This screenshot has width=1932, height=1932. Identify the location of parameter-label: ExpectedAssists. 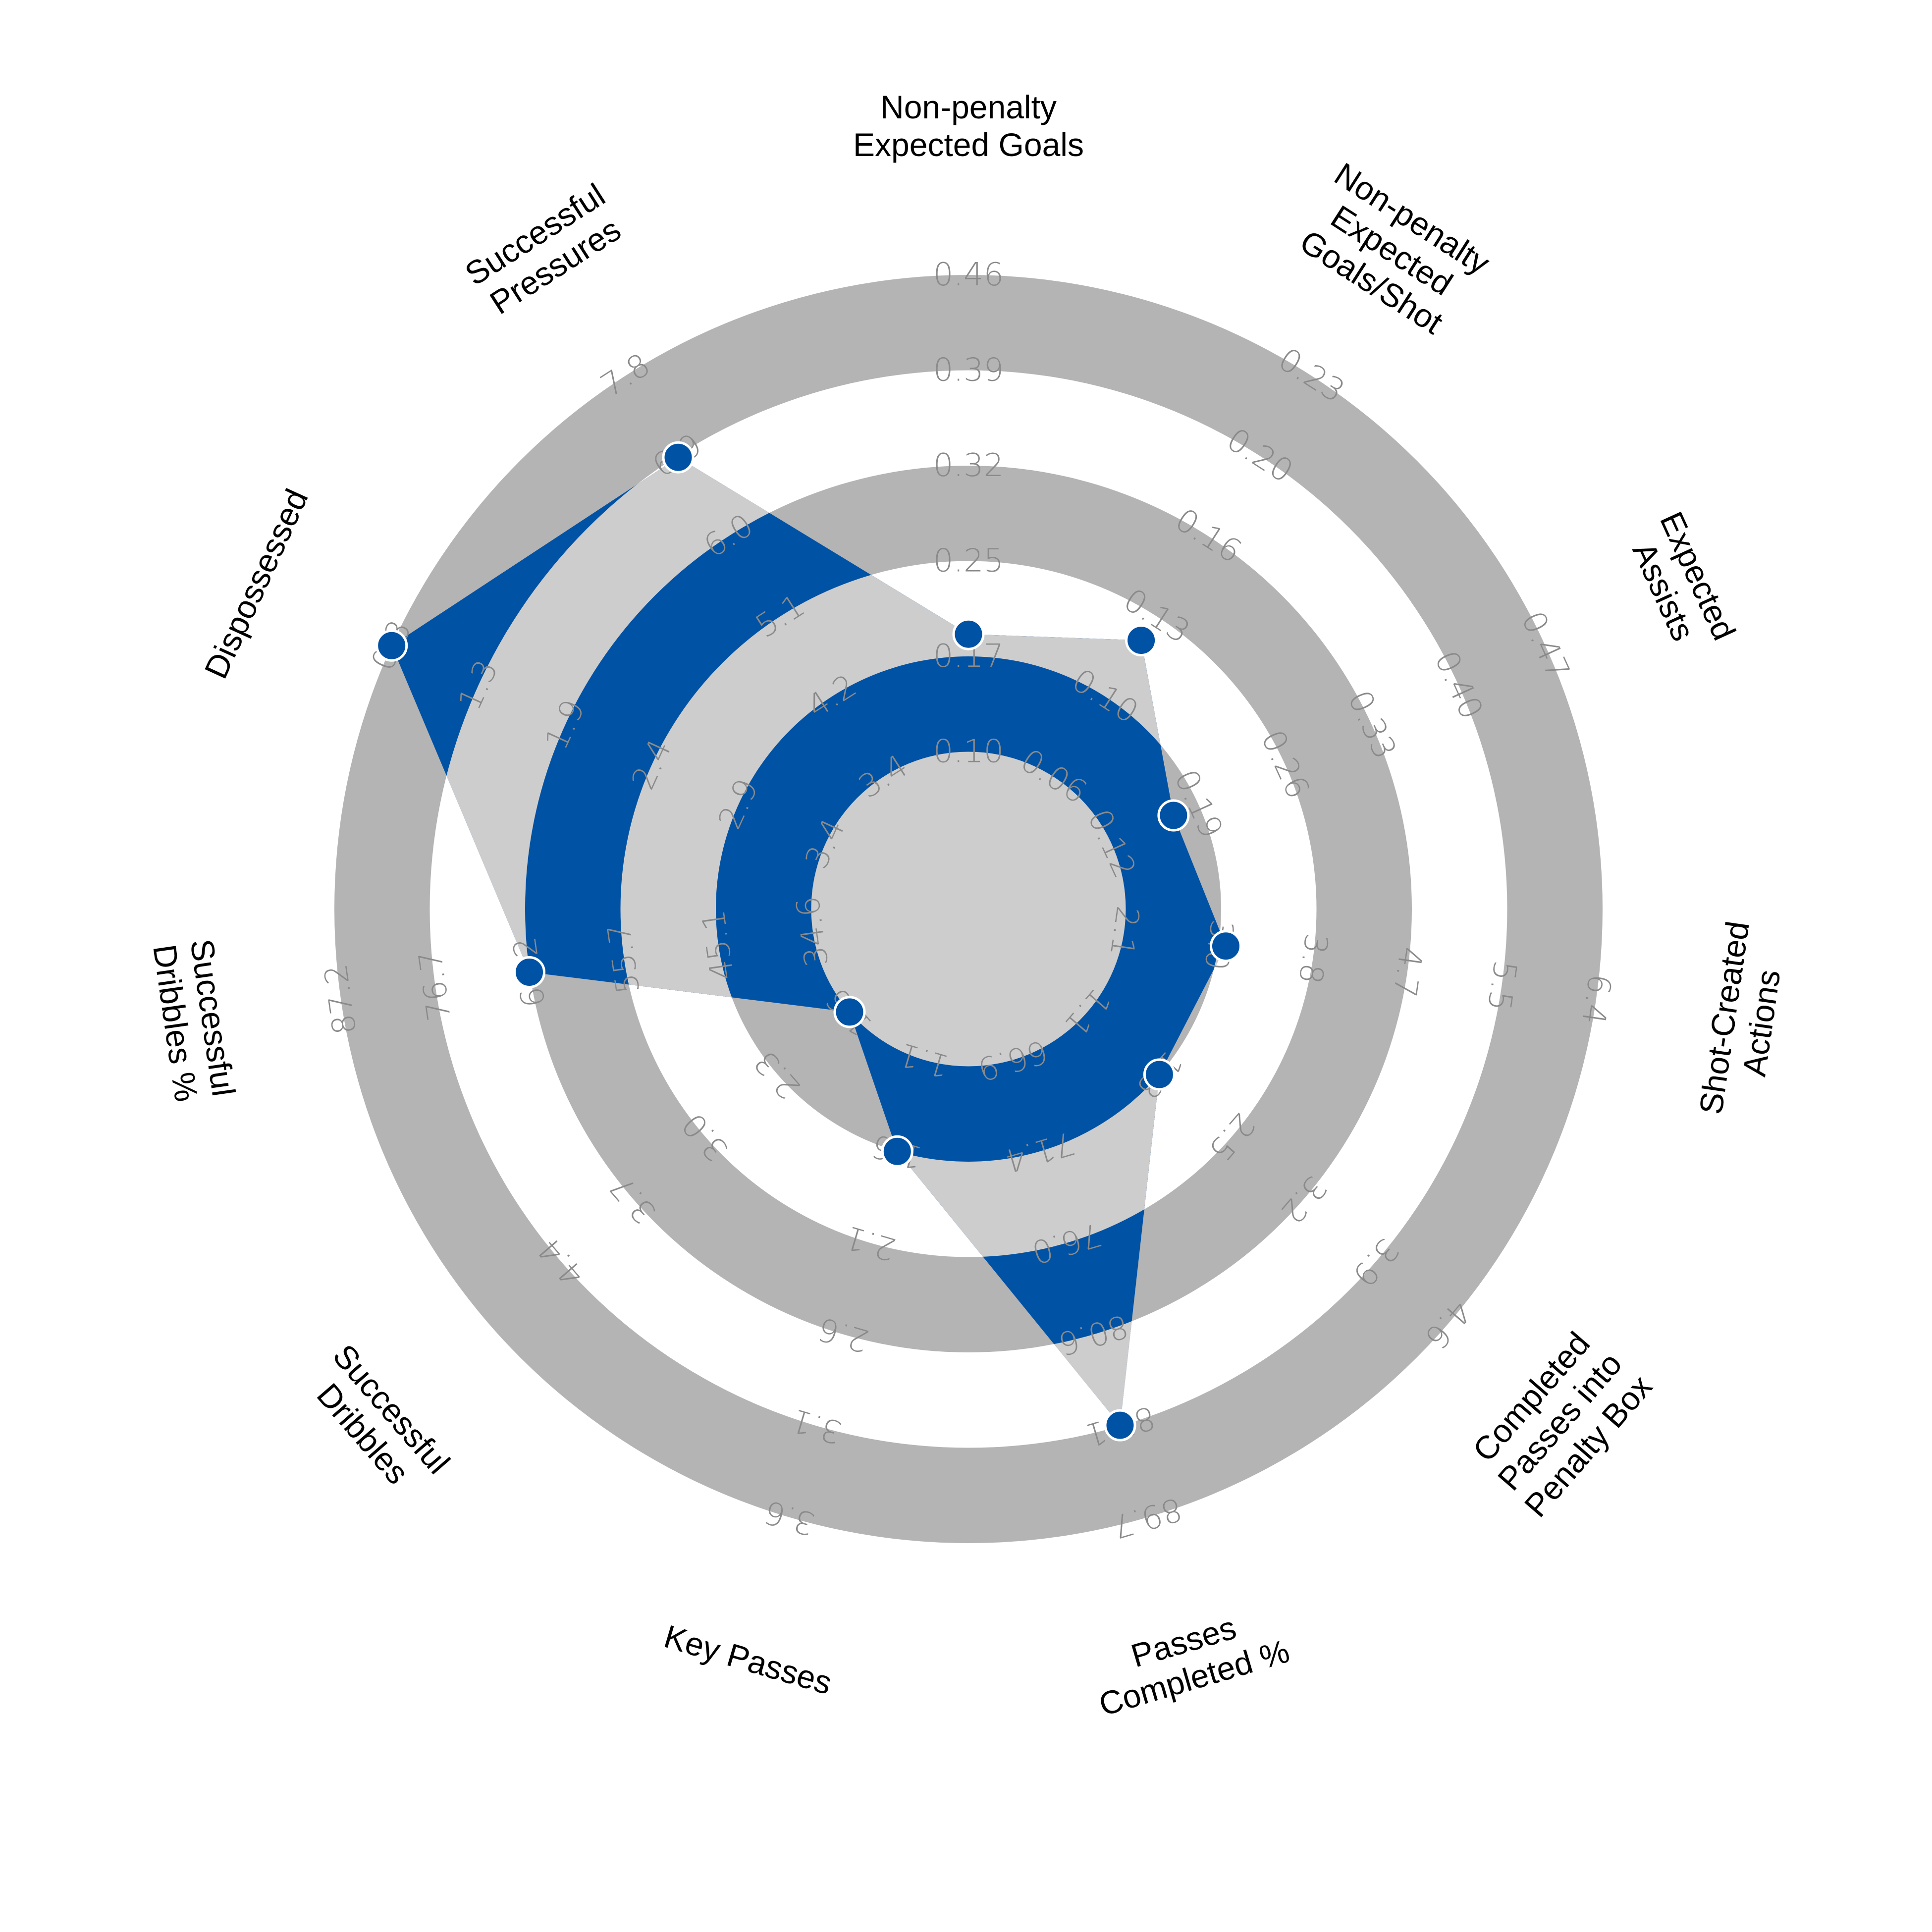
(1681, 583).